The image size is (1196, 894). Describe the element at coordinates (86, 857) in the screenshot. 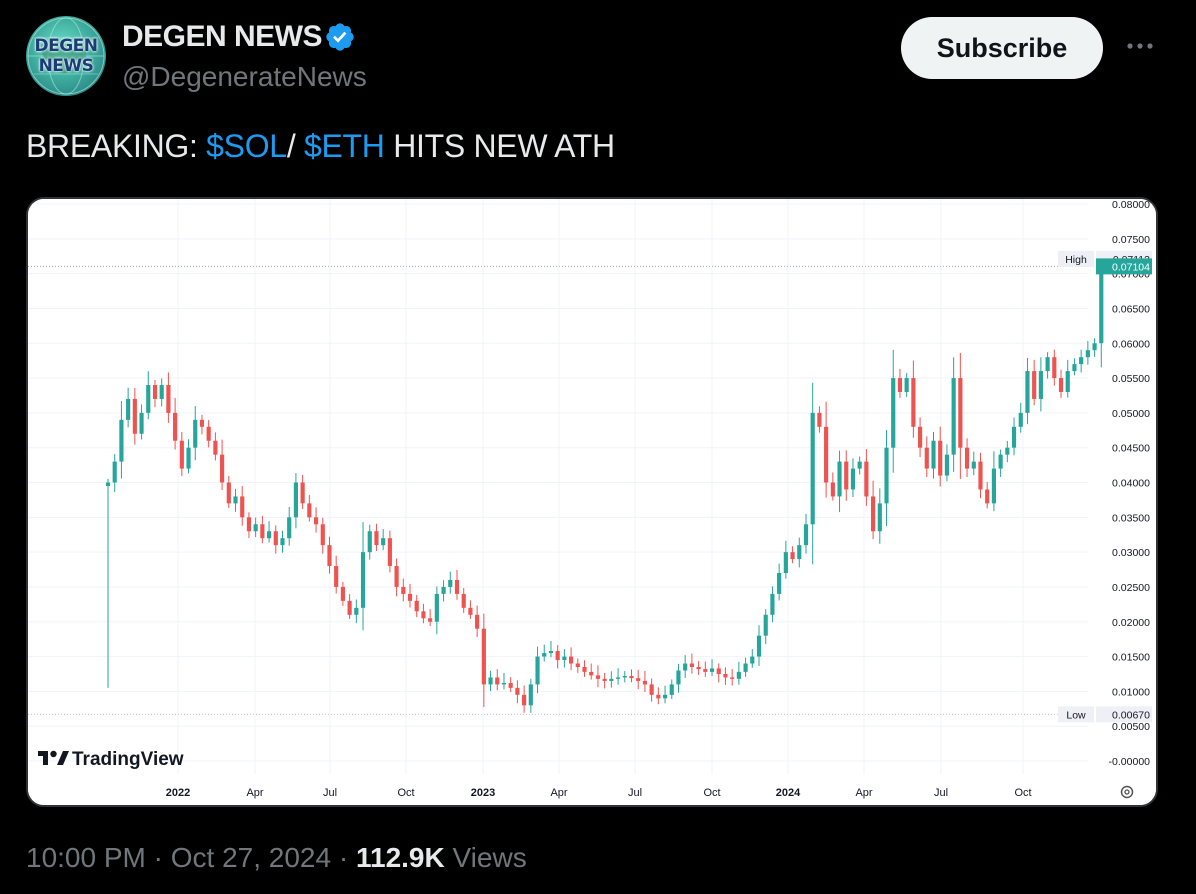

I see `tweet-time: 10:00 PM` at that location.